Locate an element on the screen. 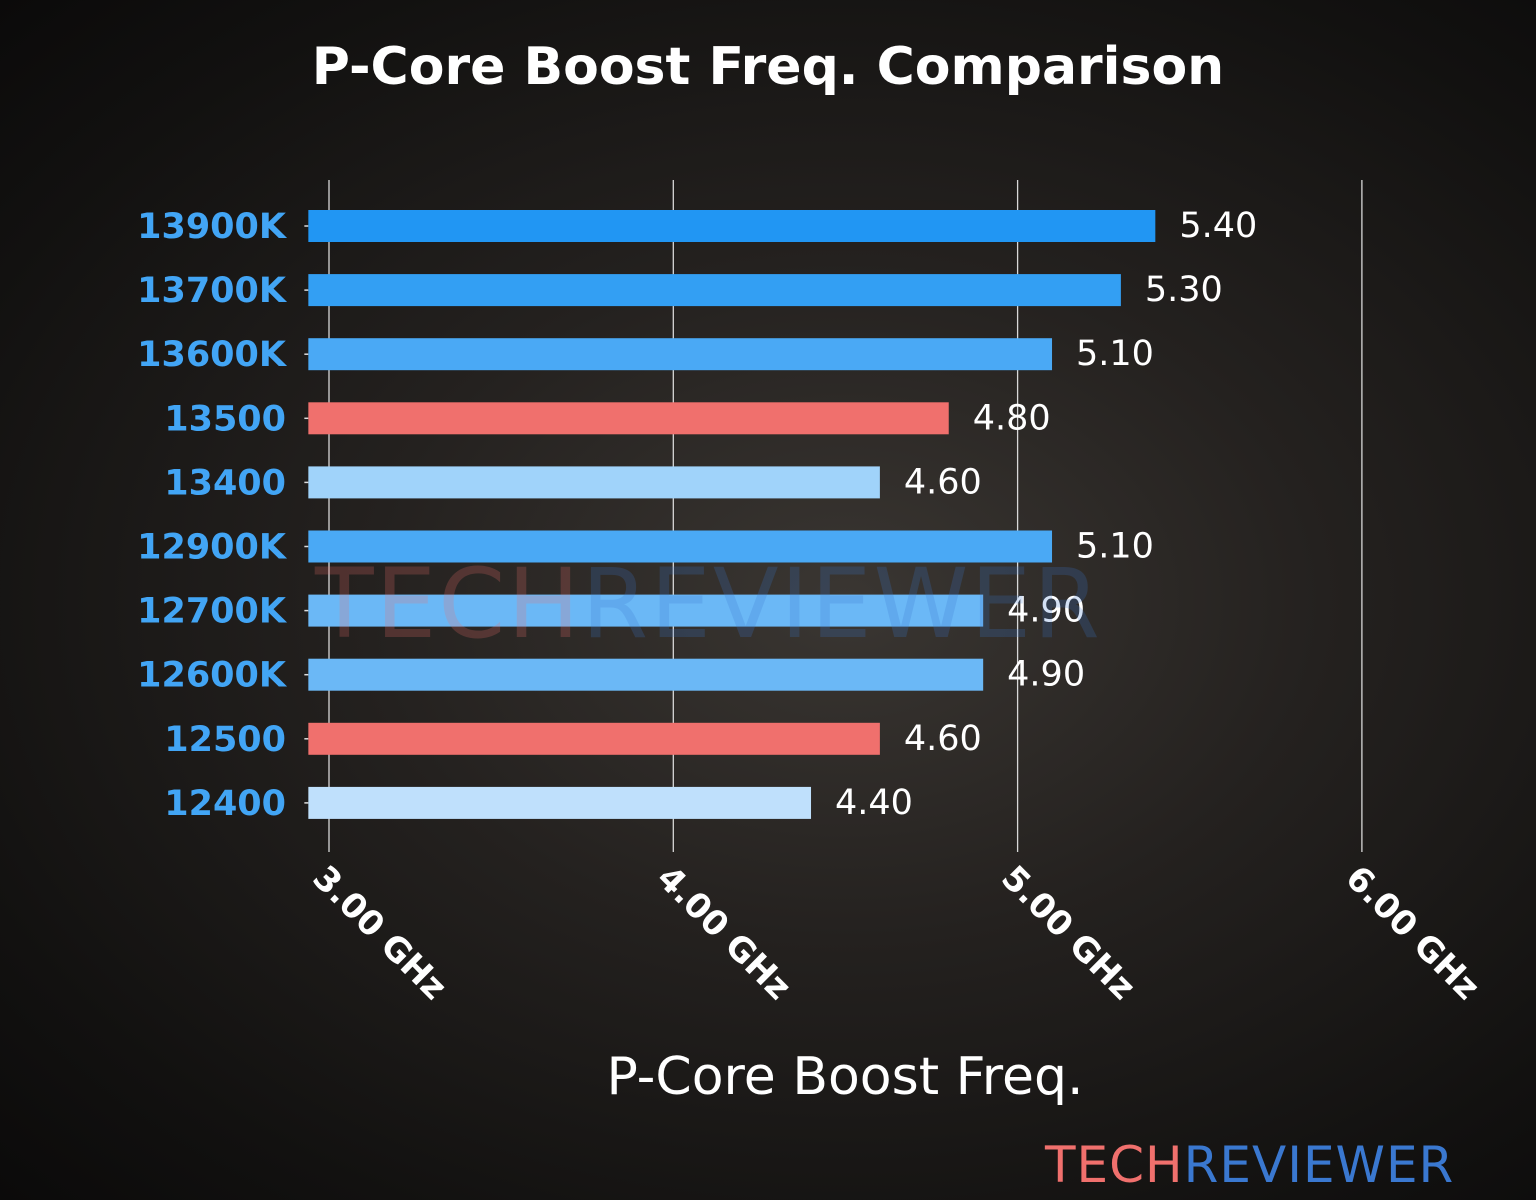 This screenshot has width=1536, height=1200. value-label: 4.80 is located at coordinates (1012, 418).